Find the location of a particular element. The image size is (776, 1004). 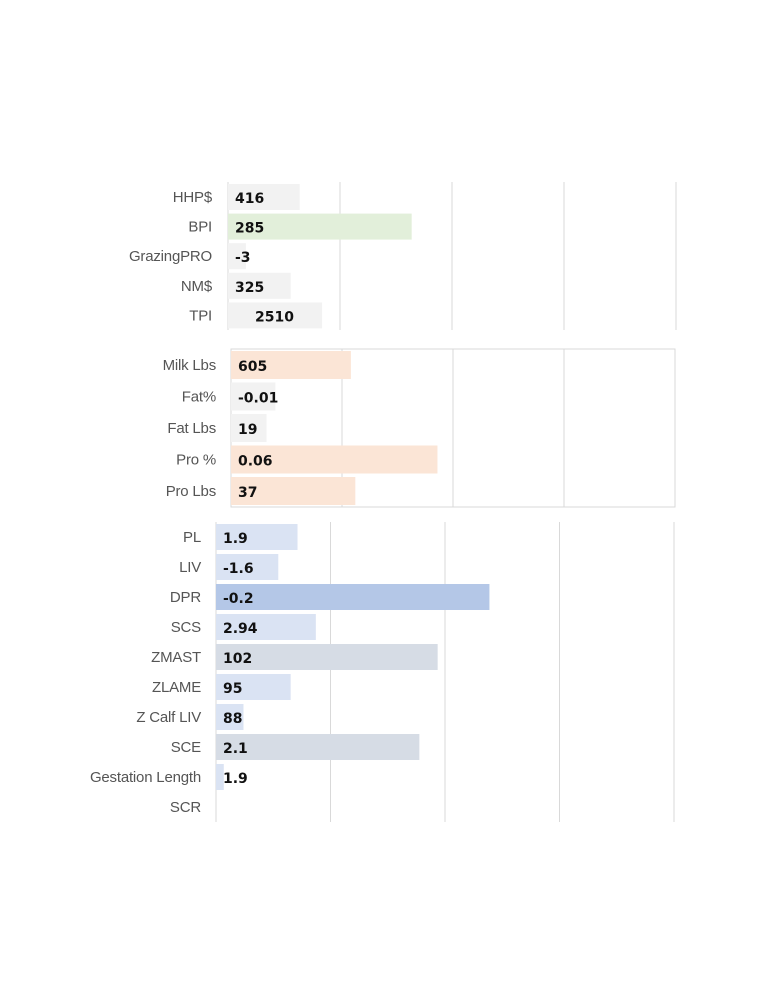

data-label: -3 is located at coordinates (243, 258).